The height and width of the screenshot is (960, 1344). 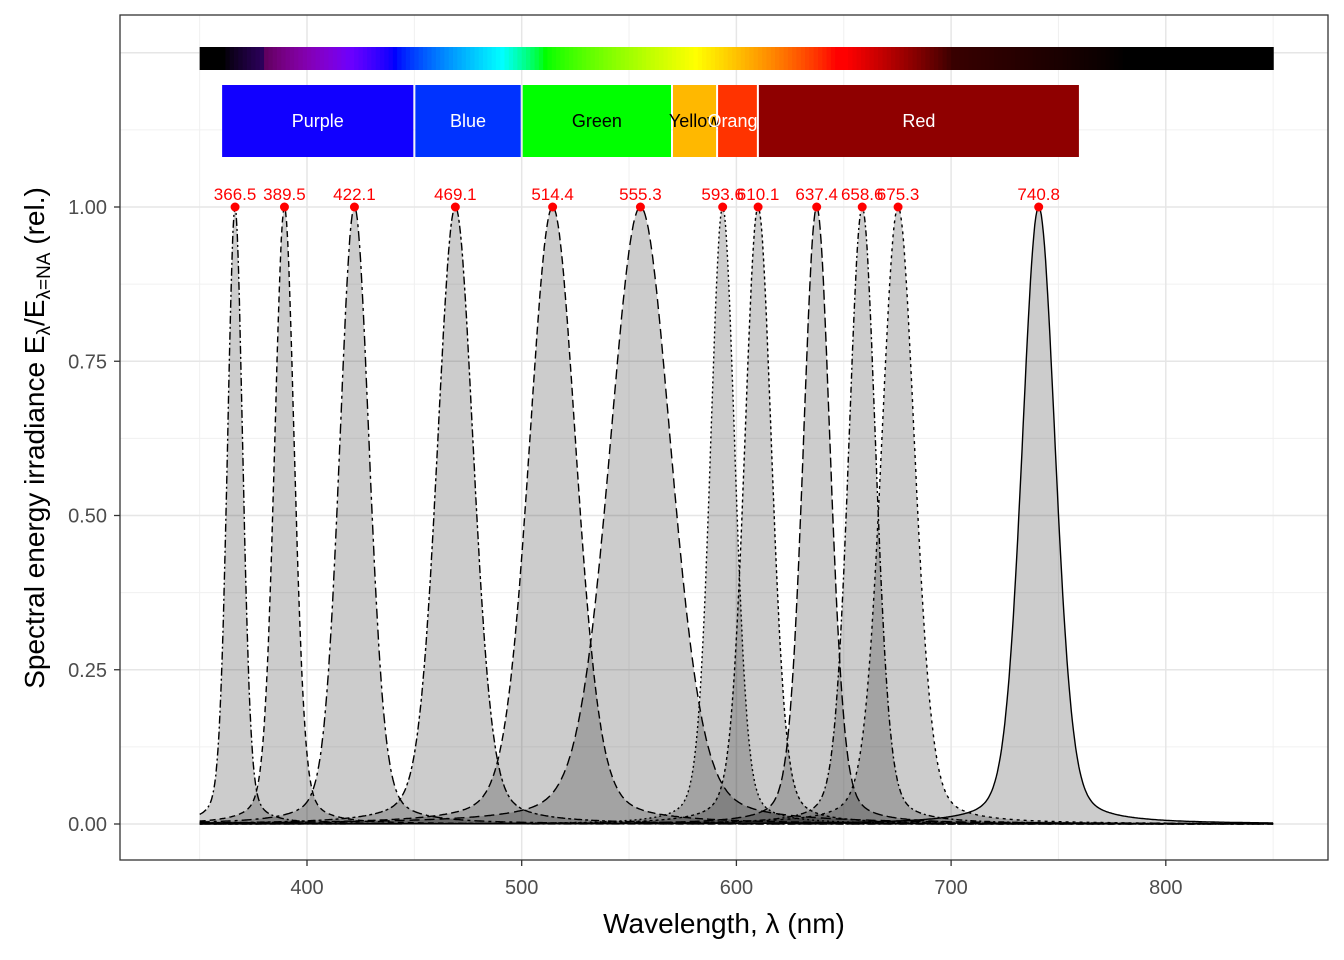 What do you see at coordinates (724, 923) in the screenshot?
I see `x-axis-title: Wavelength, λ (nm)` at bounding box center [724, 923].